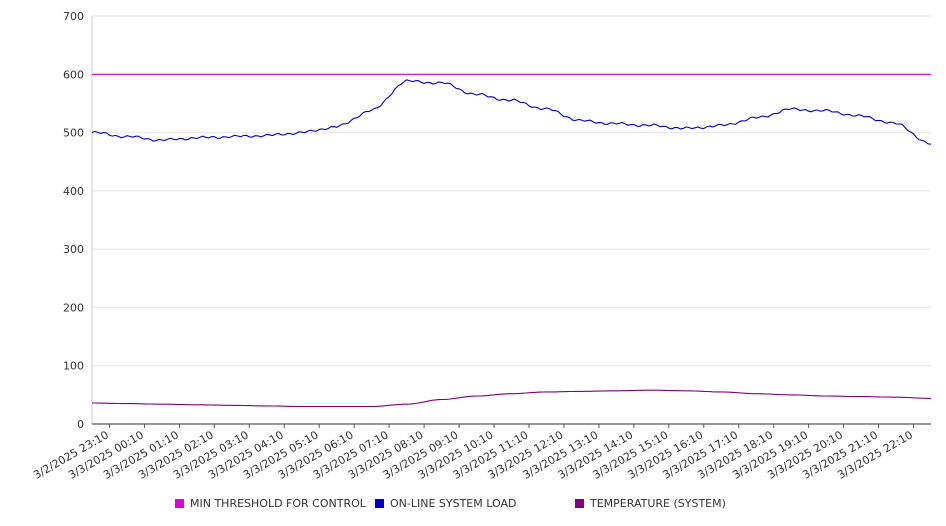  Describe the element at coordinates (512, 398) in the screenshot. I see `series-line-temperature` at that location.